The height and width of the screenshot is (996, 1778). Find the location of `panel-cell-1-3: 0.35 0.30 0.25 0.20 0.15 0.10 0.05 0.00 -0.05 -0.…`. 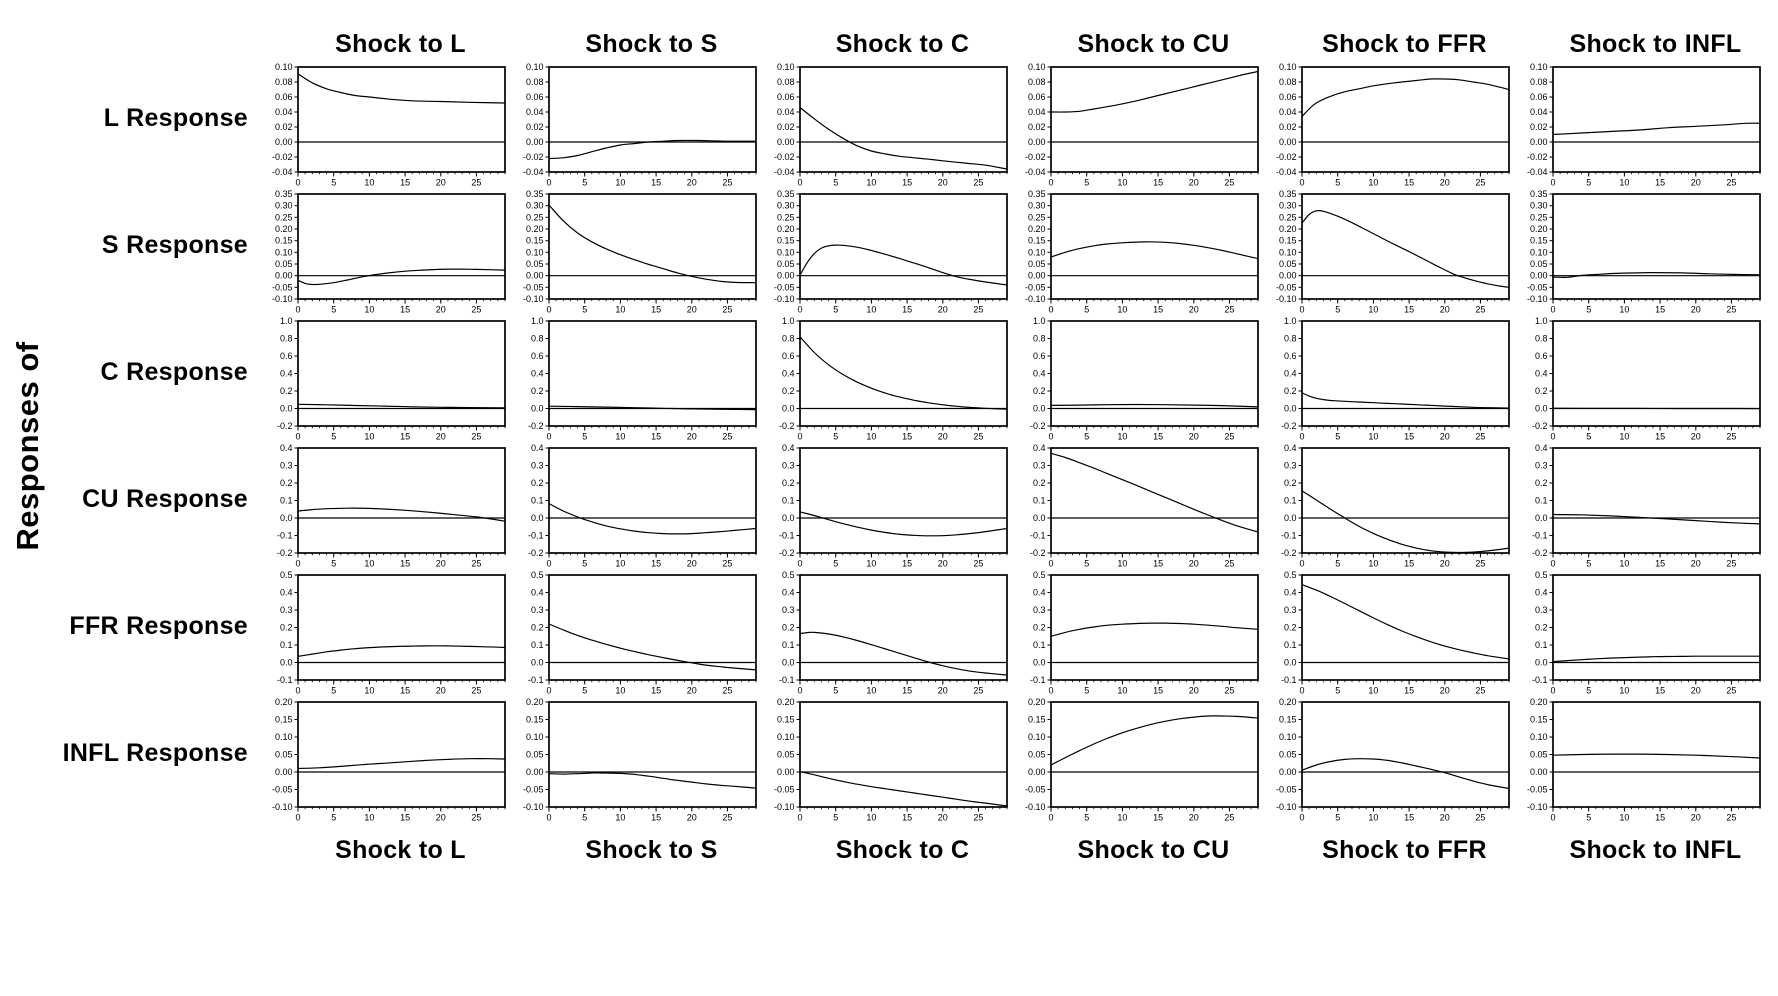

panel-cell-1-3: 0.35 0.30 0.25 0.20 0.15 0.10 0.05 0.00 -0.05 -0.… is located at coordinates (1140, 252).